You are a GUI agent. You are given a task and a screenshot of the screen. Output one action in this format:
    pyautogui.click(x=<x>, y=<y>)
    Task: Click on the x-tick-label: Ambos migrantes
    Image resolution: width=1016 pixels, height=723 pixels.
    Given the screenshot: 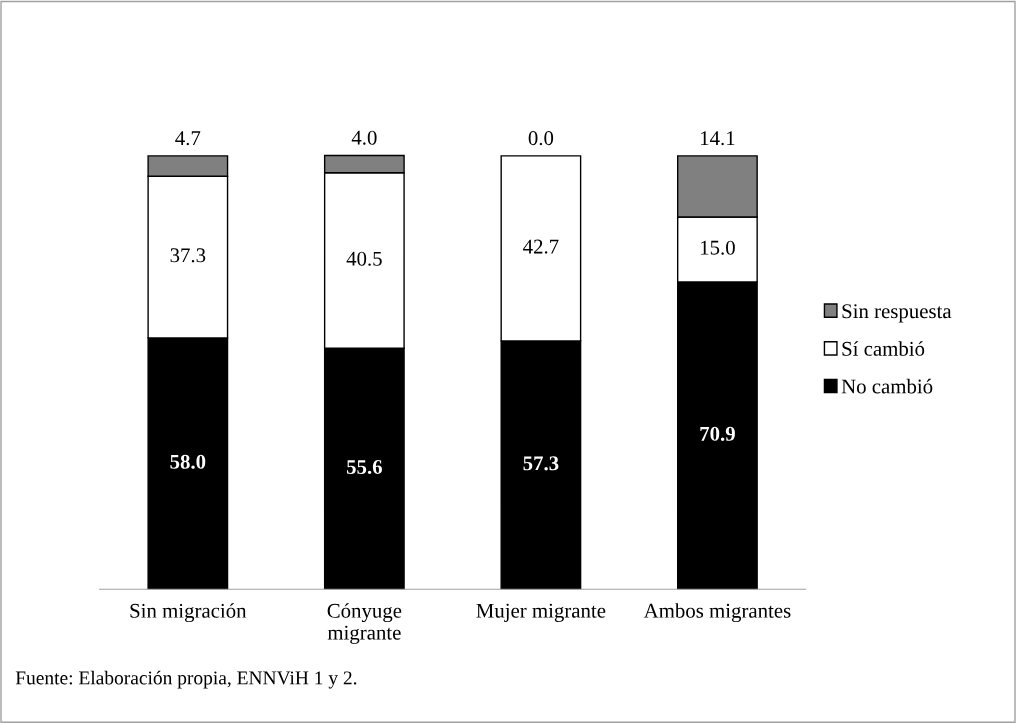 What is the action you would take?
    pyautogui.click(x=717, y=613)
    